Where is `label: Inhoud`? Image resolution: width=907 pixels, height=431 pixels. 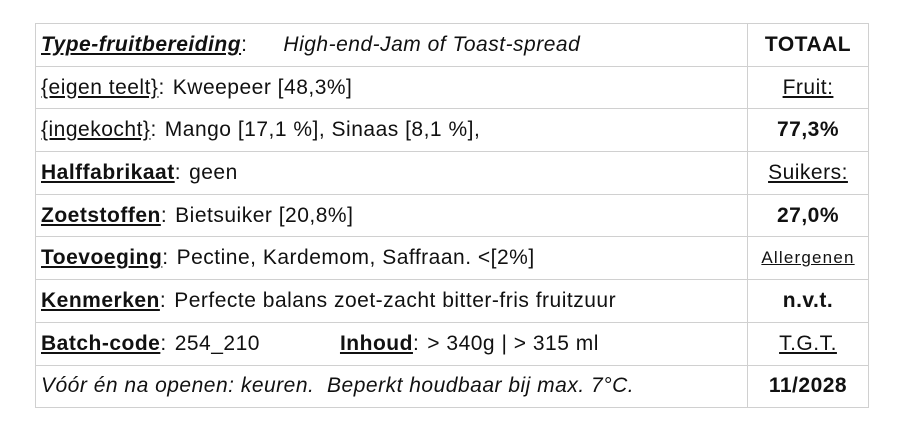 label: Inhoud is located at coordinates (376, 343).